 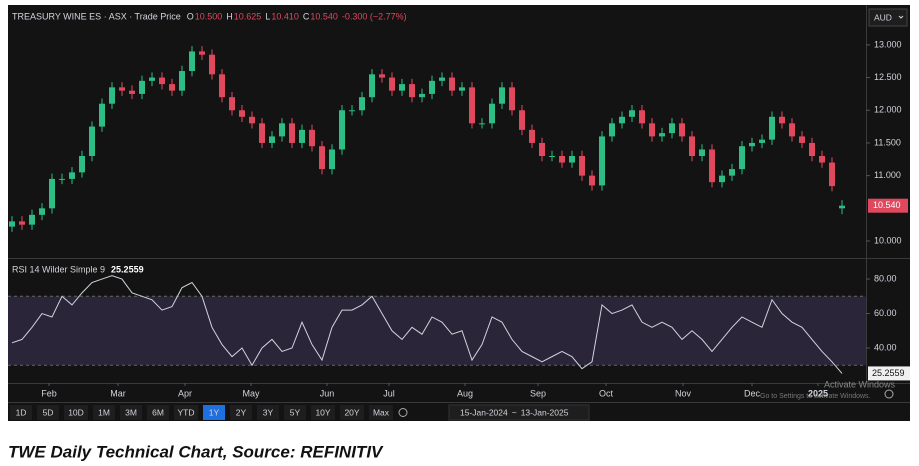 What do you see at coordinates (403, 412) in the screenshot?
I see `settings-button` at bounding box center [403, 412].